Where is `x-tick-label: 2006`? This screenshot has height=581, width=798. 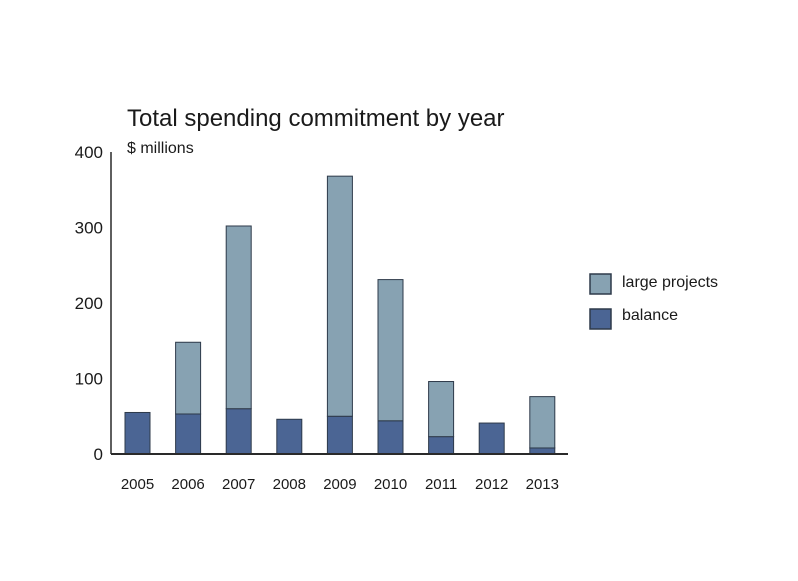
x-tick-label: 2006 is located at coordinates (187, 484).